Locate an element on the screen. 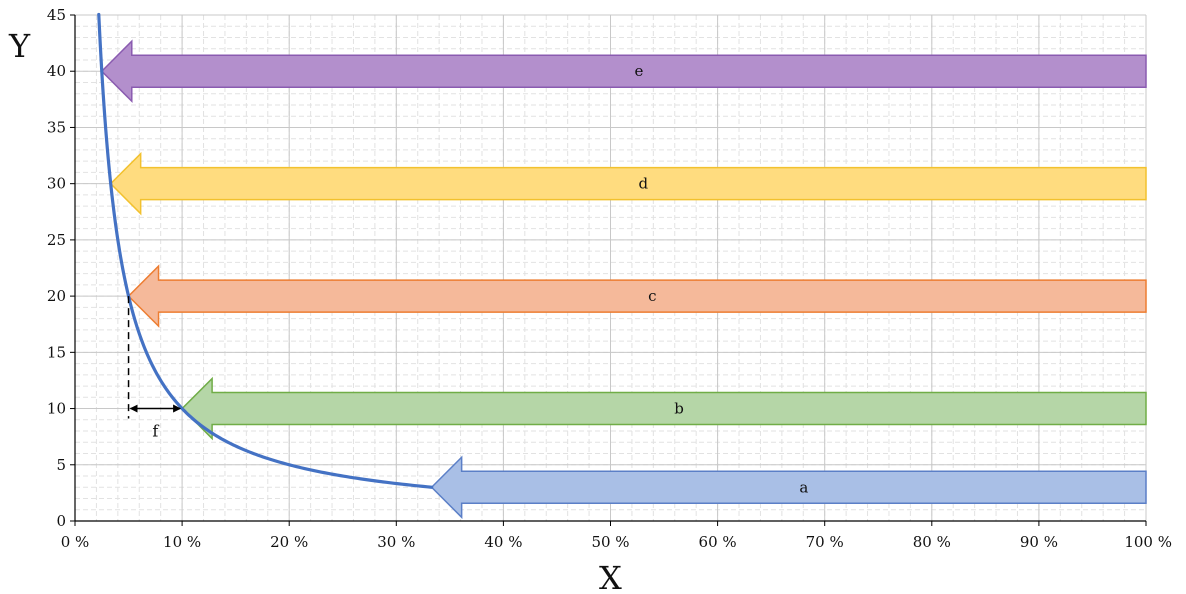 The image size is (1186, 594). y-tick-label: 45 is located at coordinates (56, 15).